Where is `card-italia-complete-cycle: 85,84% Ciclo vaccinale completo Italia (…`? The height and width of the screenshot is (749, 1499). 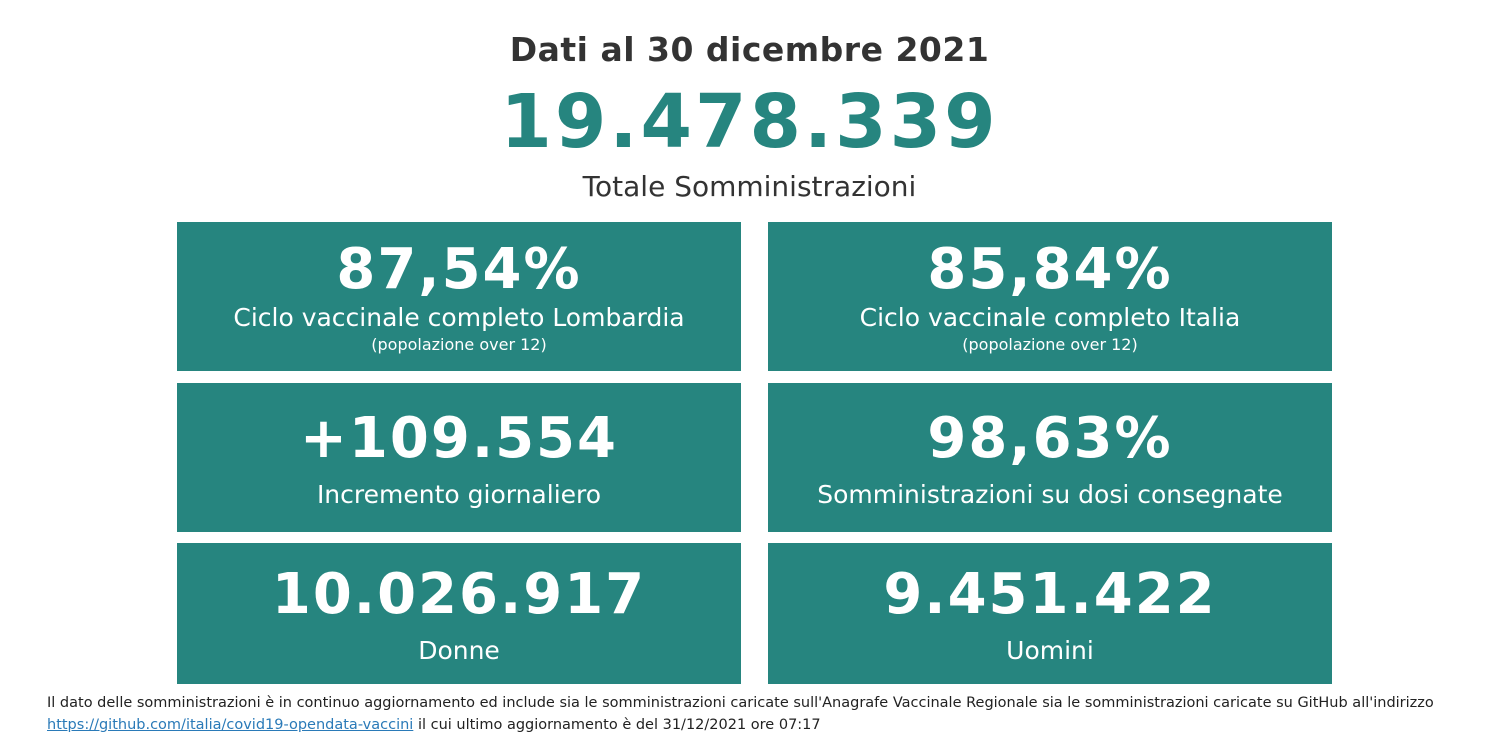
card-italia-complete-cycle: 85,84% Ciclo vaccinale completo Italia (… is located at coordinates (1050, 296).